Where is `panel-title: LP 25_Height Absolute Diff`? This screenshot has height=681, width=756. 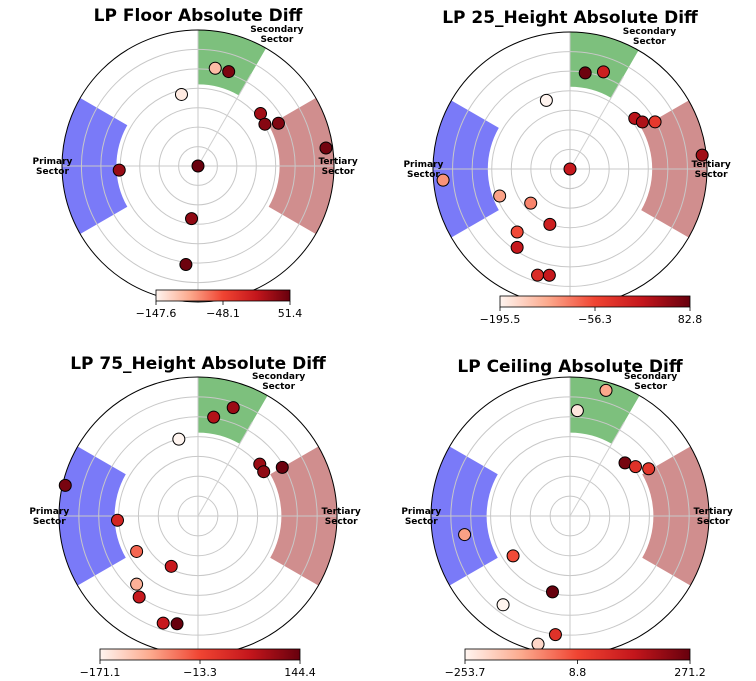
panel-title: LP 25_Height Absolute Diff is located at coordinates (570, 18).